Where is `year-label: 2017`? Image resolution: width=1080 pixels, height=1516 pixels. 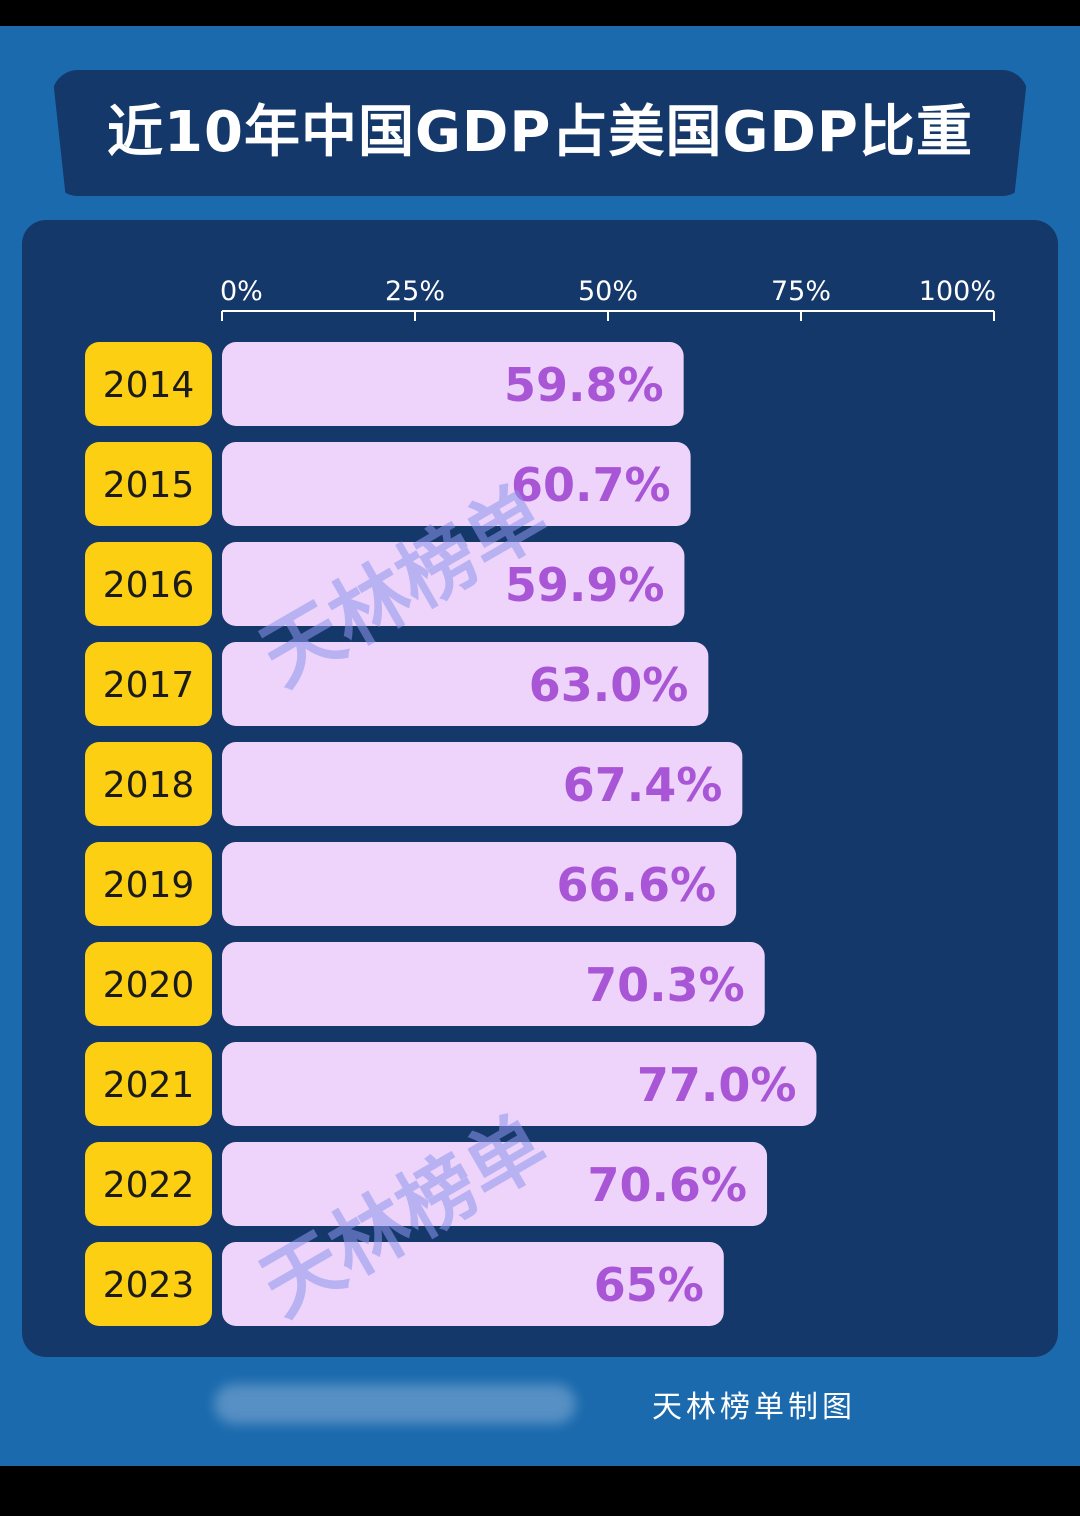 year-label: 2017 is located at coordinates (149, 685).